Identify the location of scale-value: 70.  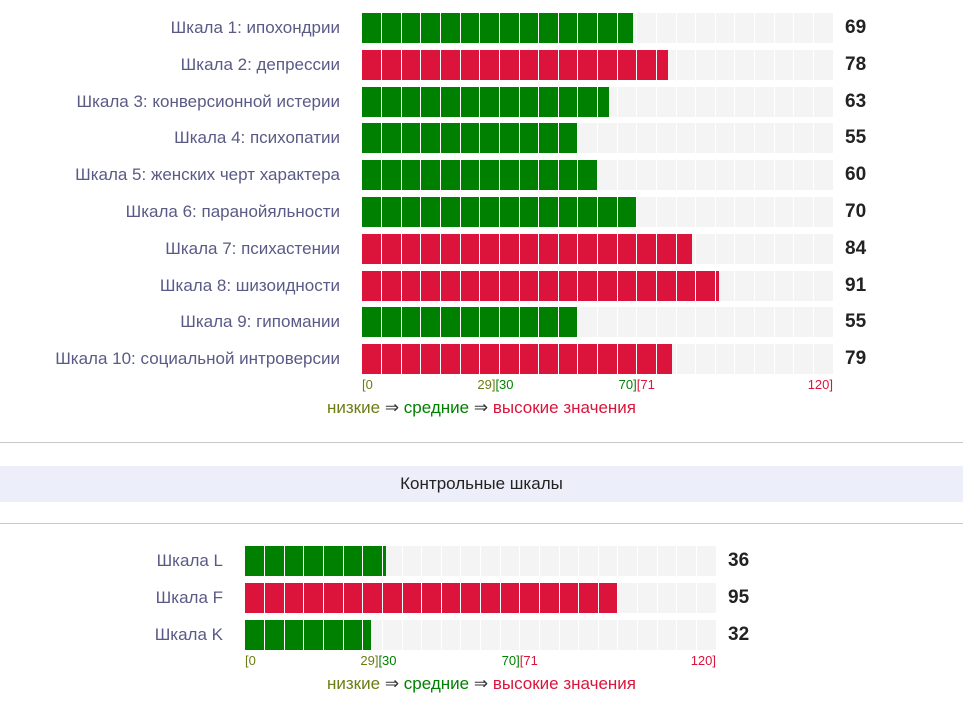
(856, 211).